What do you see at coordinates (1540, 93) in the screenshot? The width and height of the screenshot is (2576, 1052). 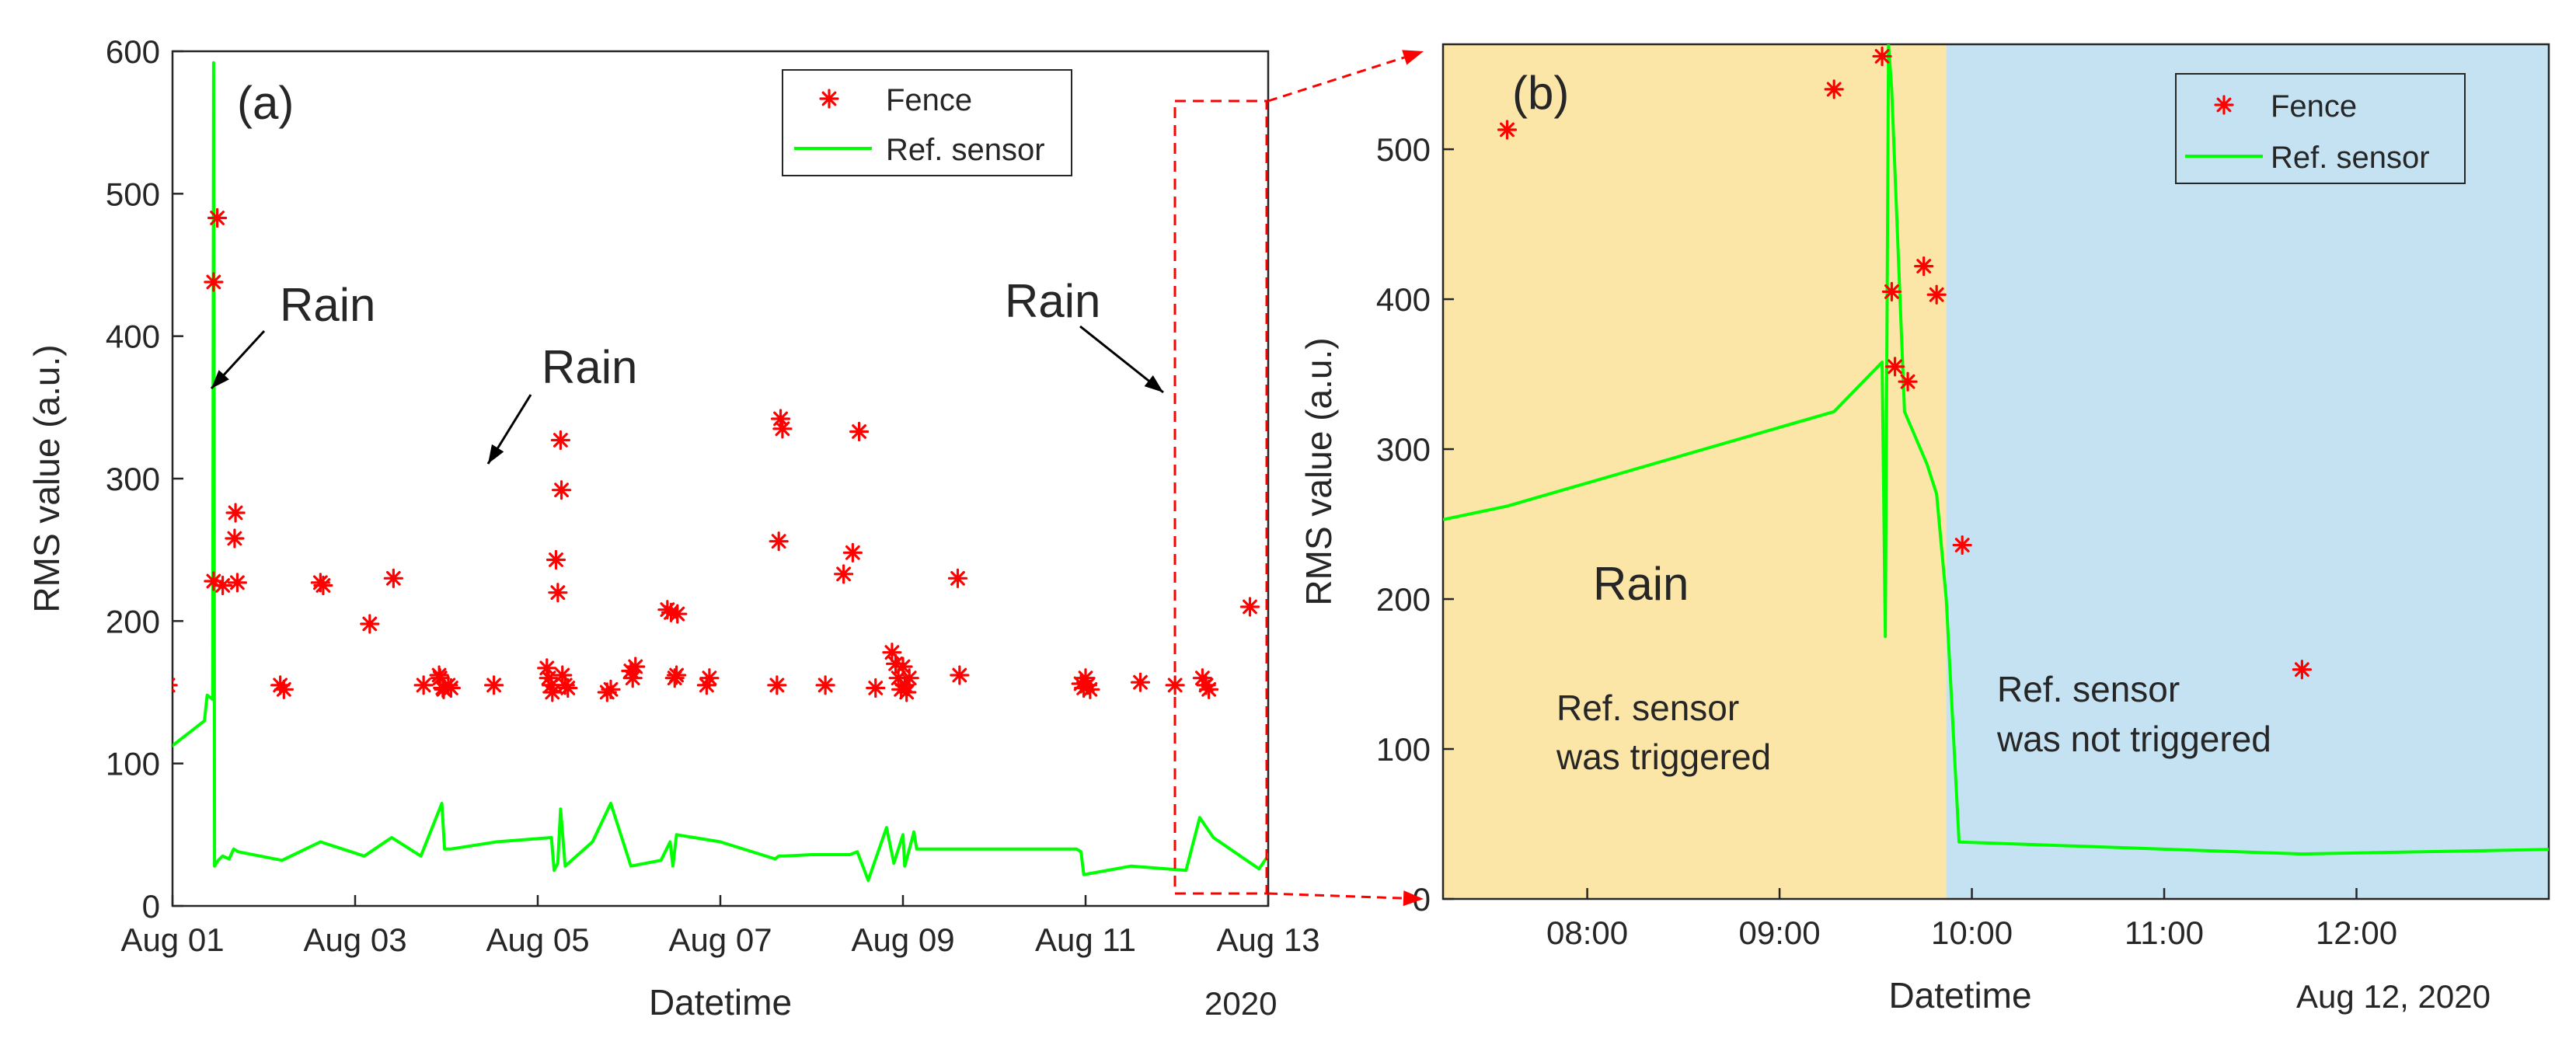 I see `panel-label-b: (b)` at bounding box center [1540, 93].